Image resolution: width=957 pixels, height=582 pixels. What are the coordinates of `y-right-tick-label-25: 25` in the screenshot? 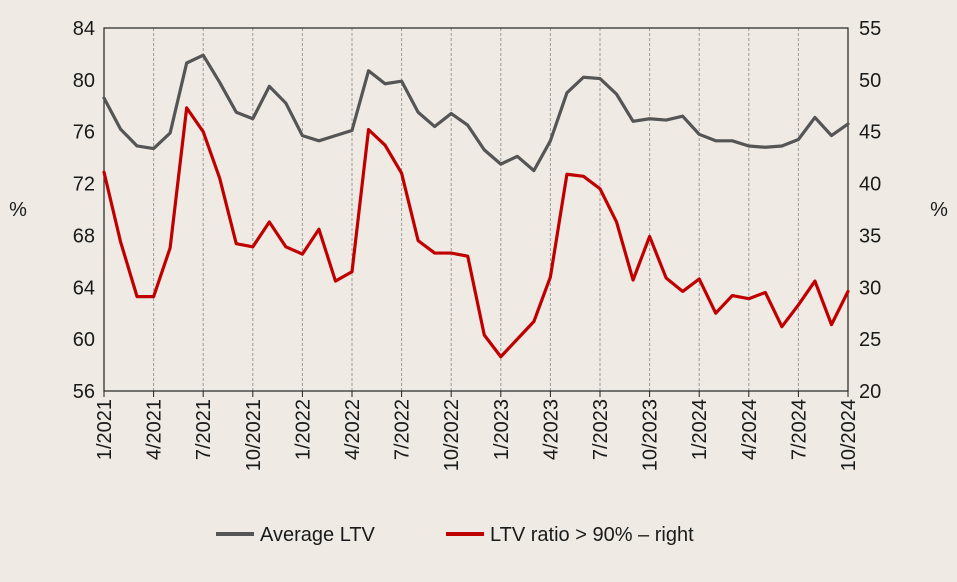 It's located at (870, 340).